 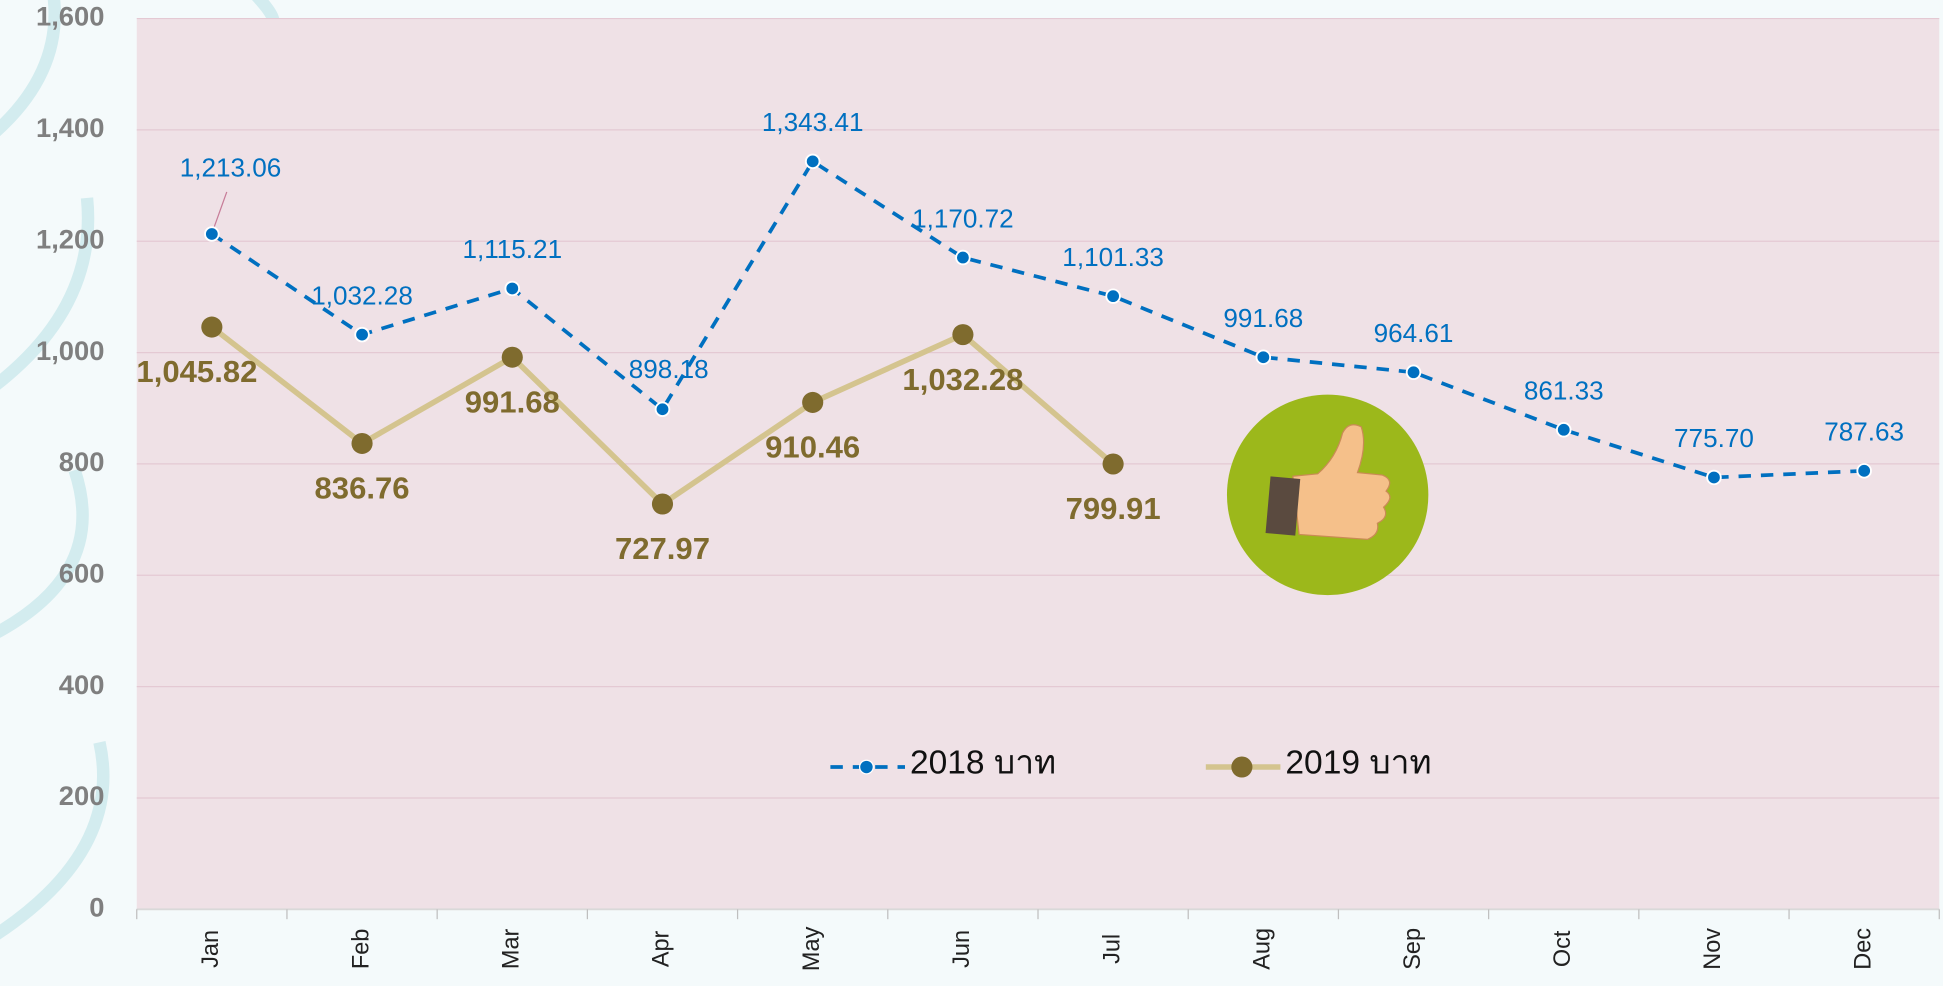 I want to click on data-label: 1,170.72, so click(x=963, y=218).